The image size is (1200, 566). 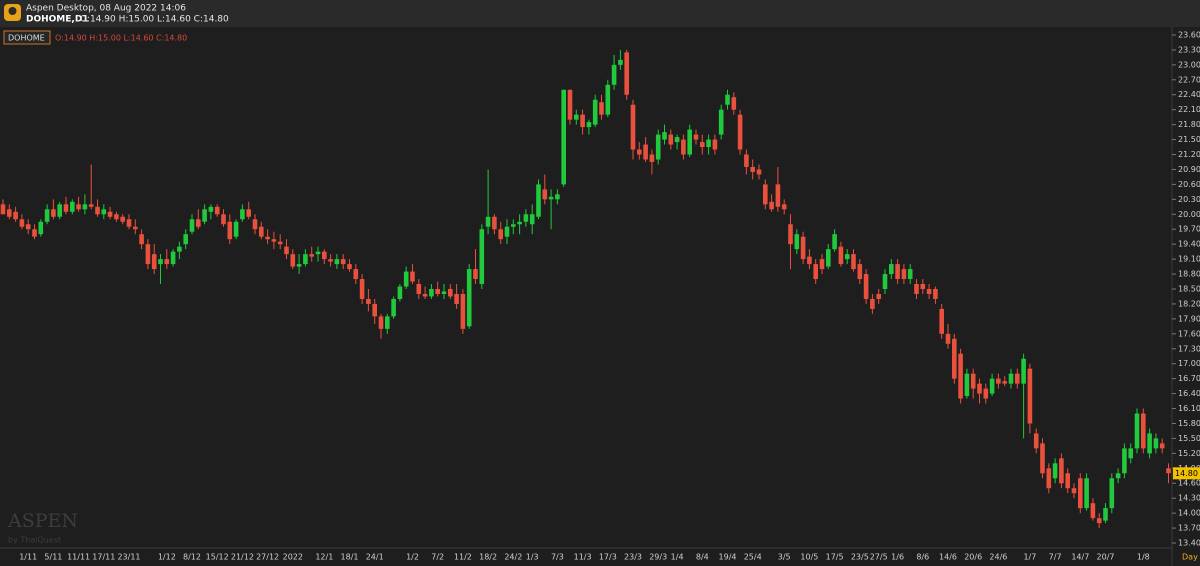 I want to click on y-tick-label: 16.40, so click(x=1189, y=393).